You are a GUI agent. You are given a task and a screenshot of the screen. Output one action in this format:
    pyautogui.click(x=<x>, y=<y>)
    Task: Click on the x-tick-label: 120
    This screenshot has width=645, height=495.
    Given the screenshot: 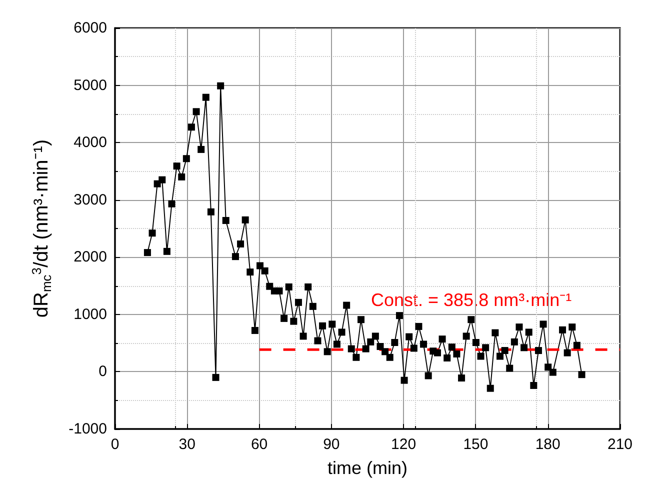 What is the action you would take?
    pyautogui.click(x=403, y=444)
    